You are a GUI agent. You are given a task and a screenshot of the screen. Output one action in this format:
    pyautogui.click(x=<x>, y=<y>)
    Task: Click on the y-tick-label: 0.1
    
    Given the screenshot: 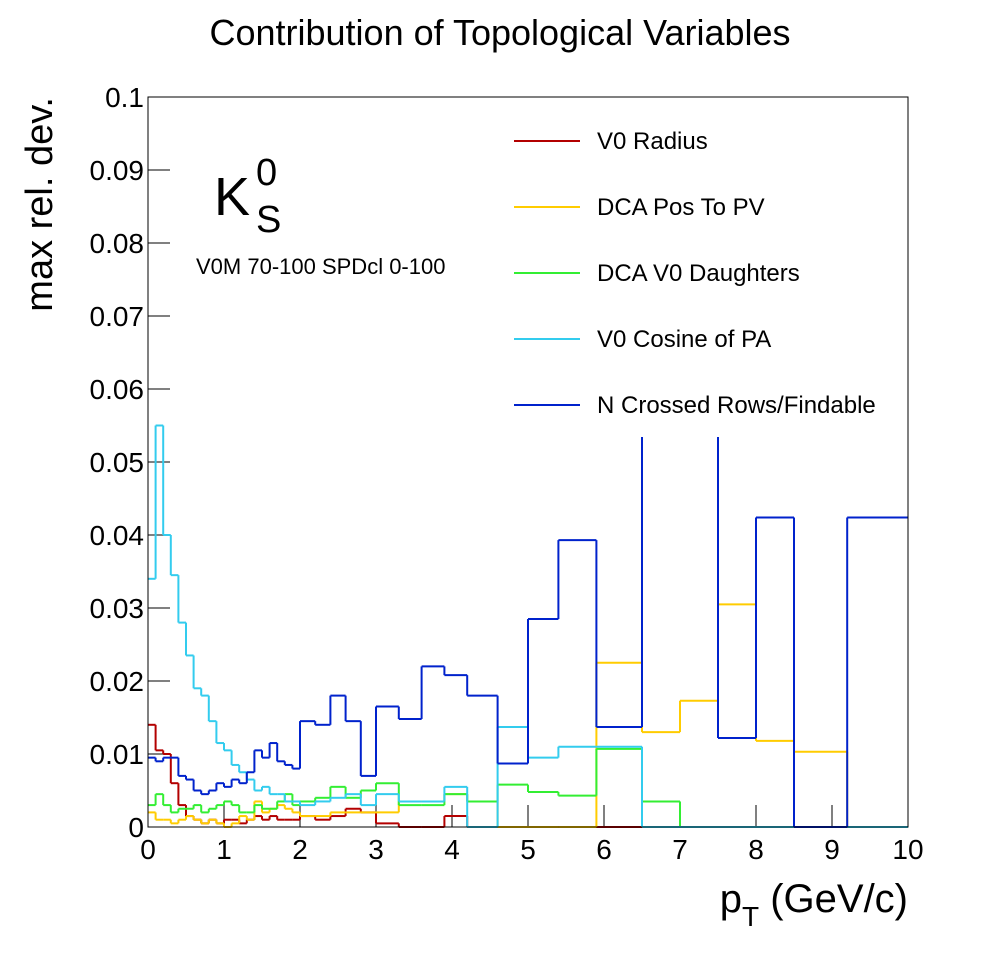 What is the action you would take?
    pyautogui.click(x=124, y=97)
    